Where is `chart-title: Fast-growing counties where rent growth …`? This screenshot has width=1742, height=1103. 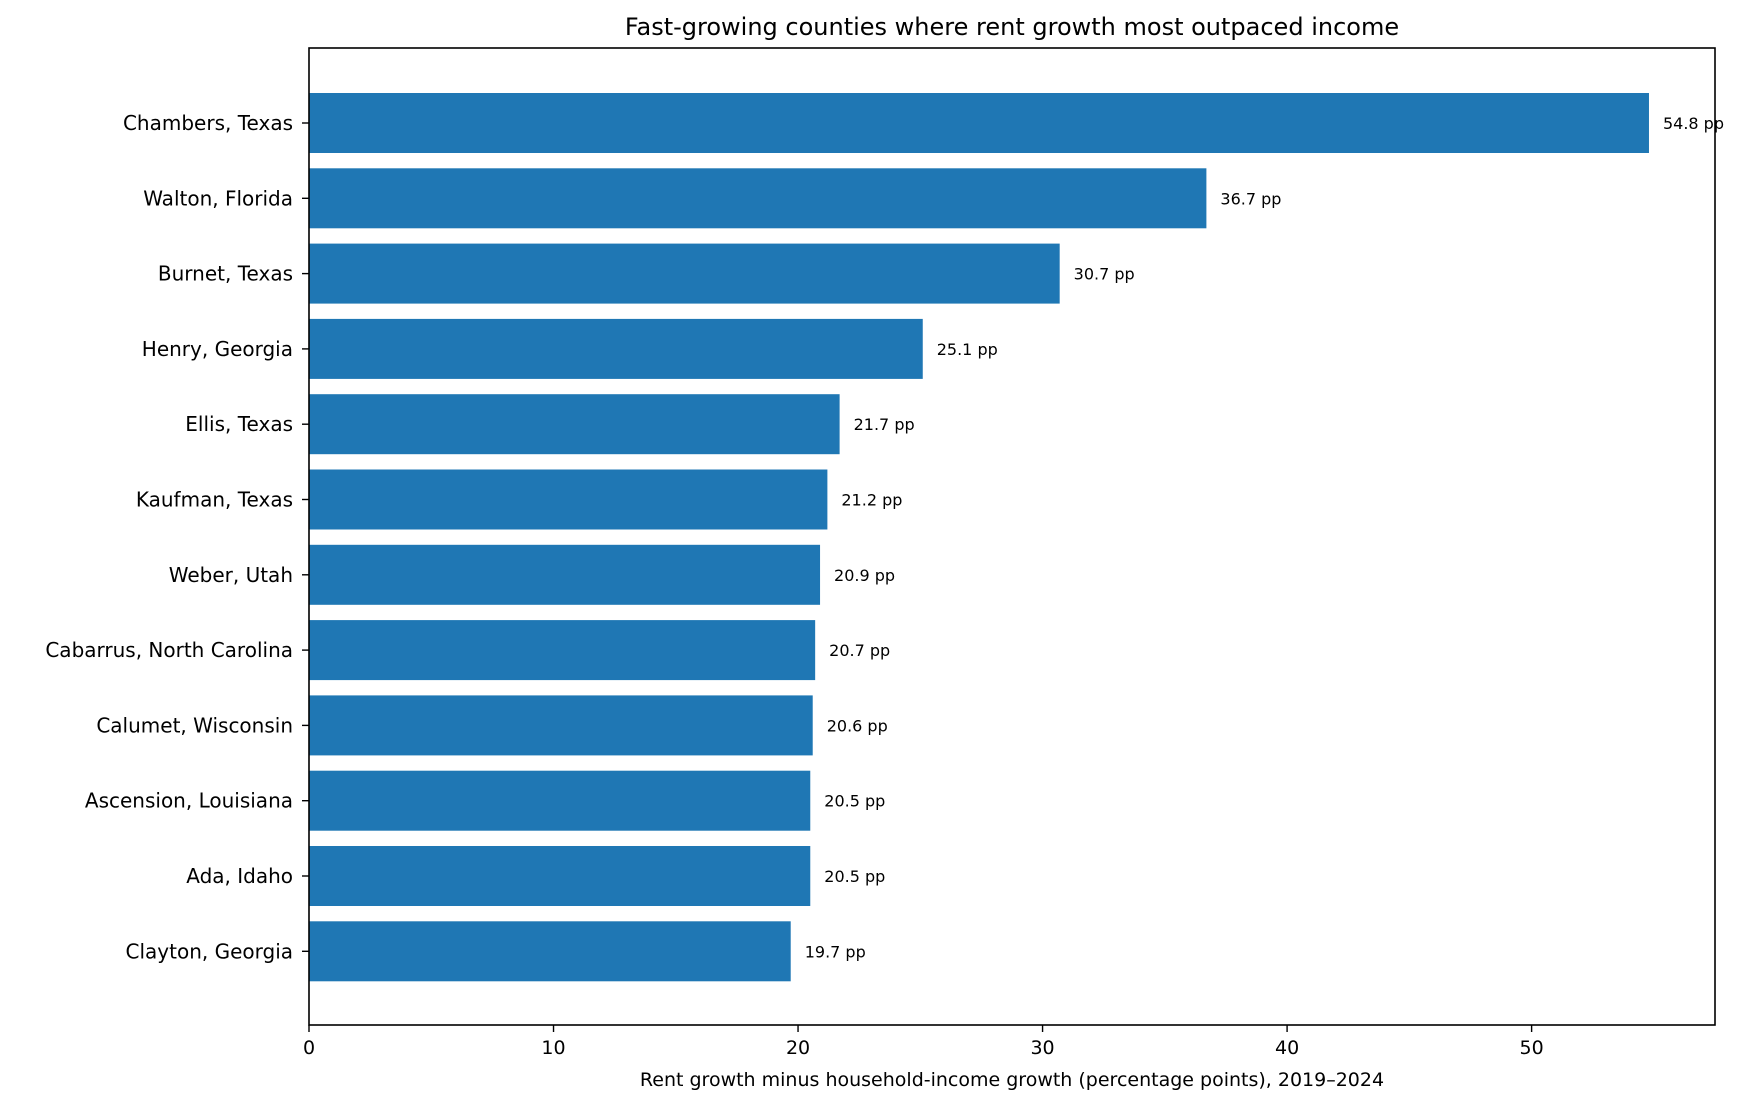 chart-title: Fast-growing counties where rent growth … is located at coordinates (1012, 27).